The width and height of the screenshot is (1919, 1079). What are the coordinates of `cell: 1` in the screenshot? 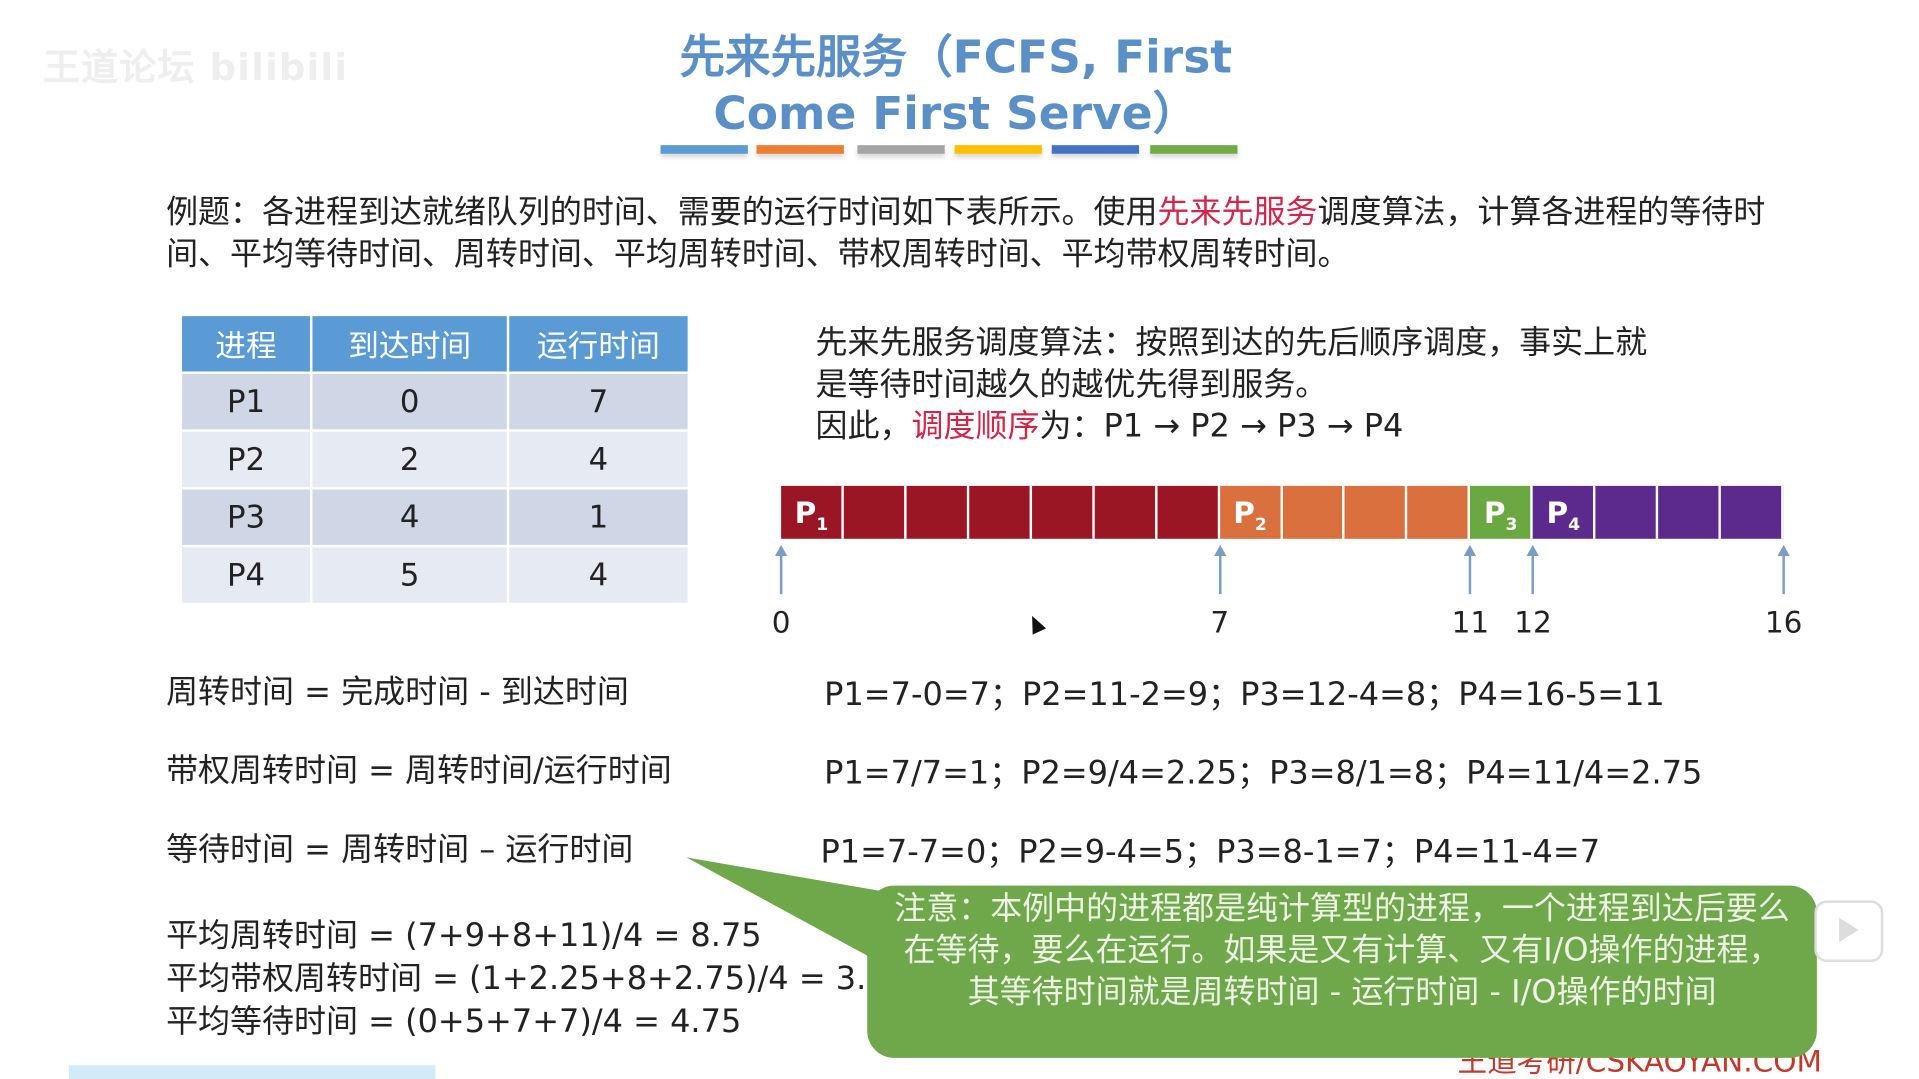 It's located at (598, 517).